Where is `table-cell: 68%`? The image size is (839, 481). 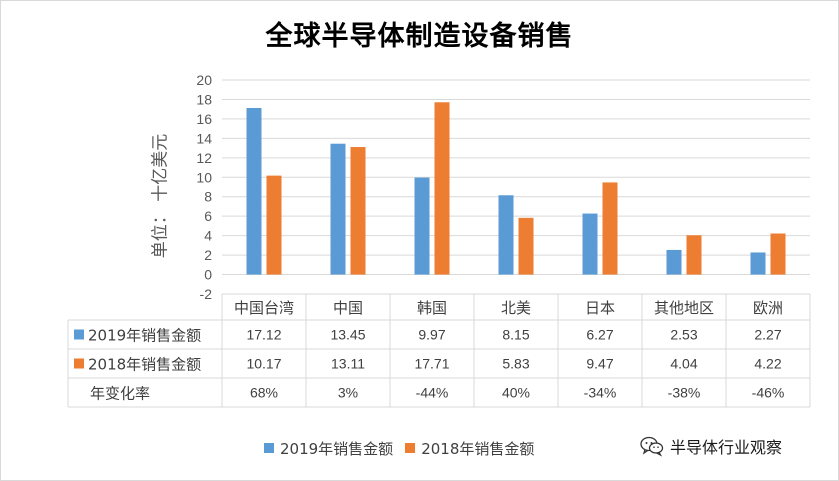 table-cell: 68% is located at coordinates (264, 393).